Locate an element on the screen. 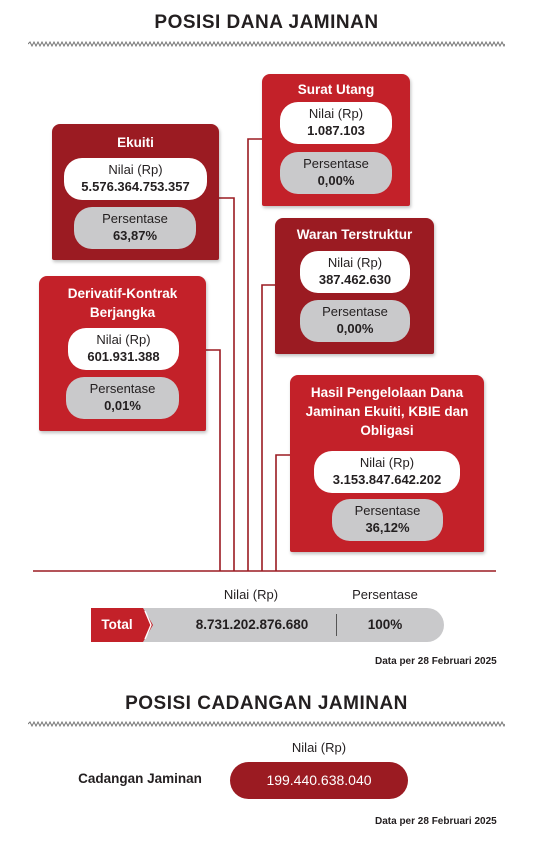  percent-amount: 63,87% is located at coordinates (135, 235).